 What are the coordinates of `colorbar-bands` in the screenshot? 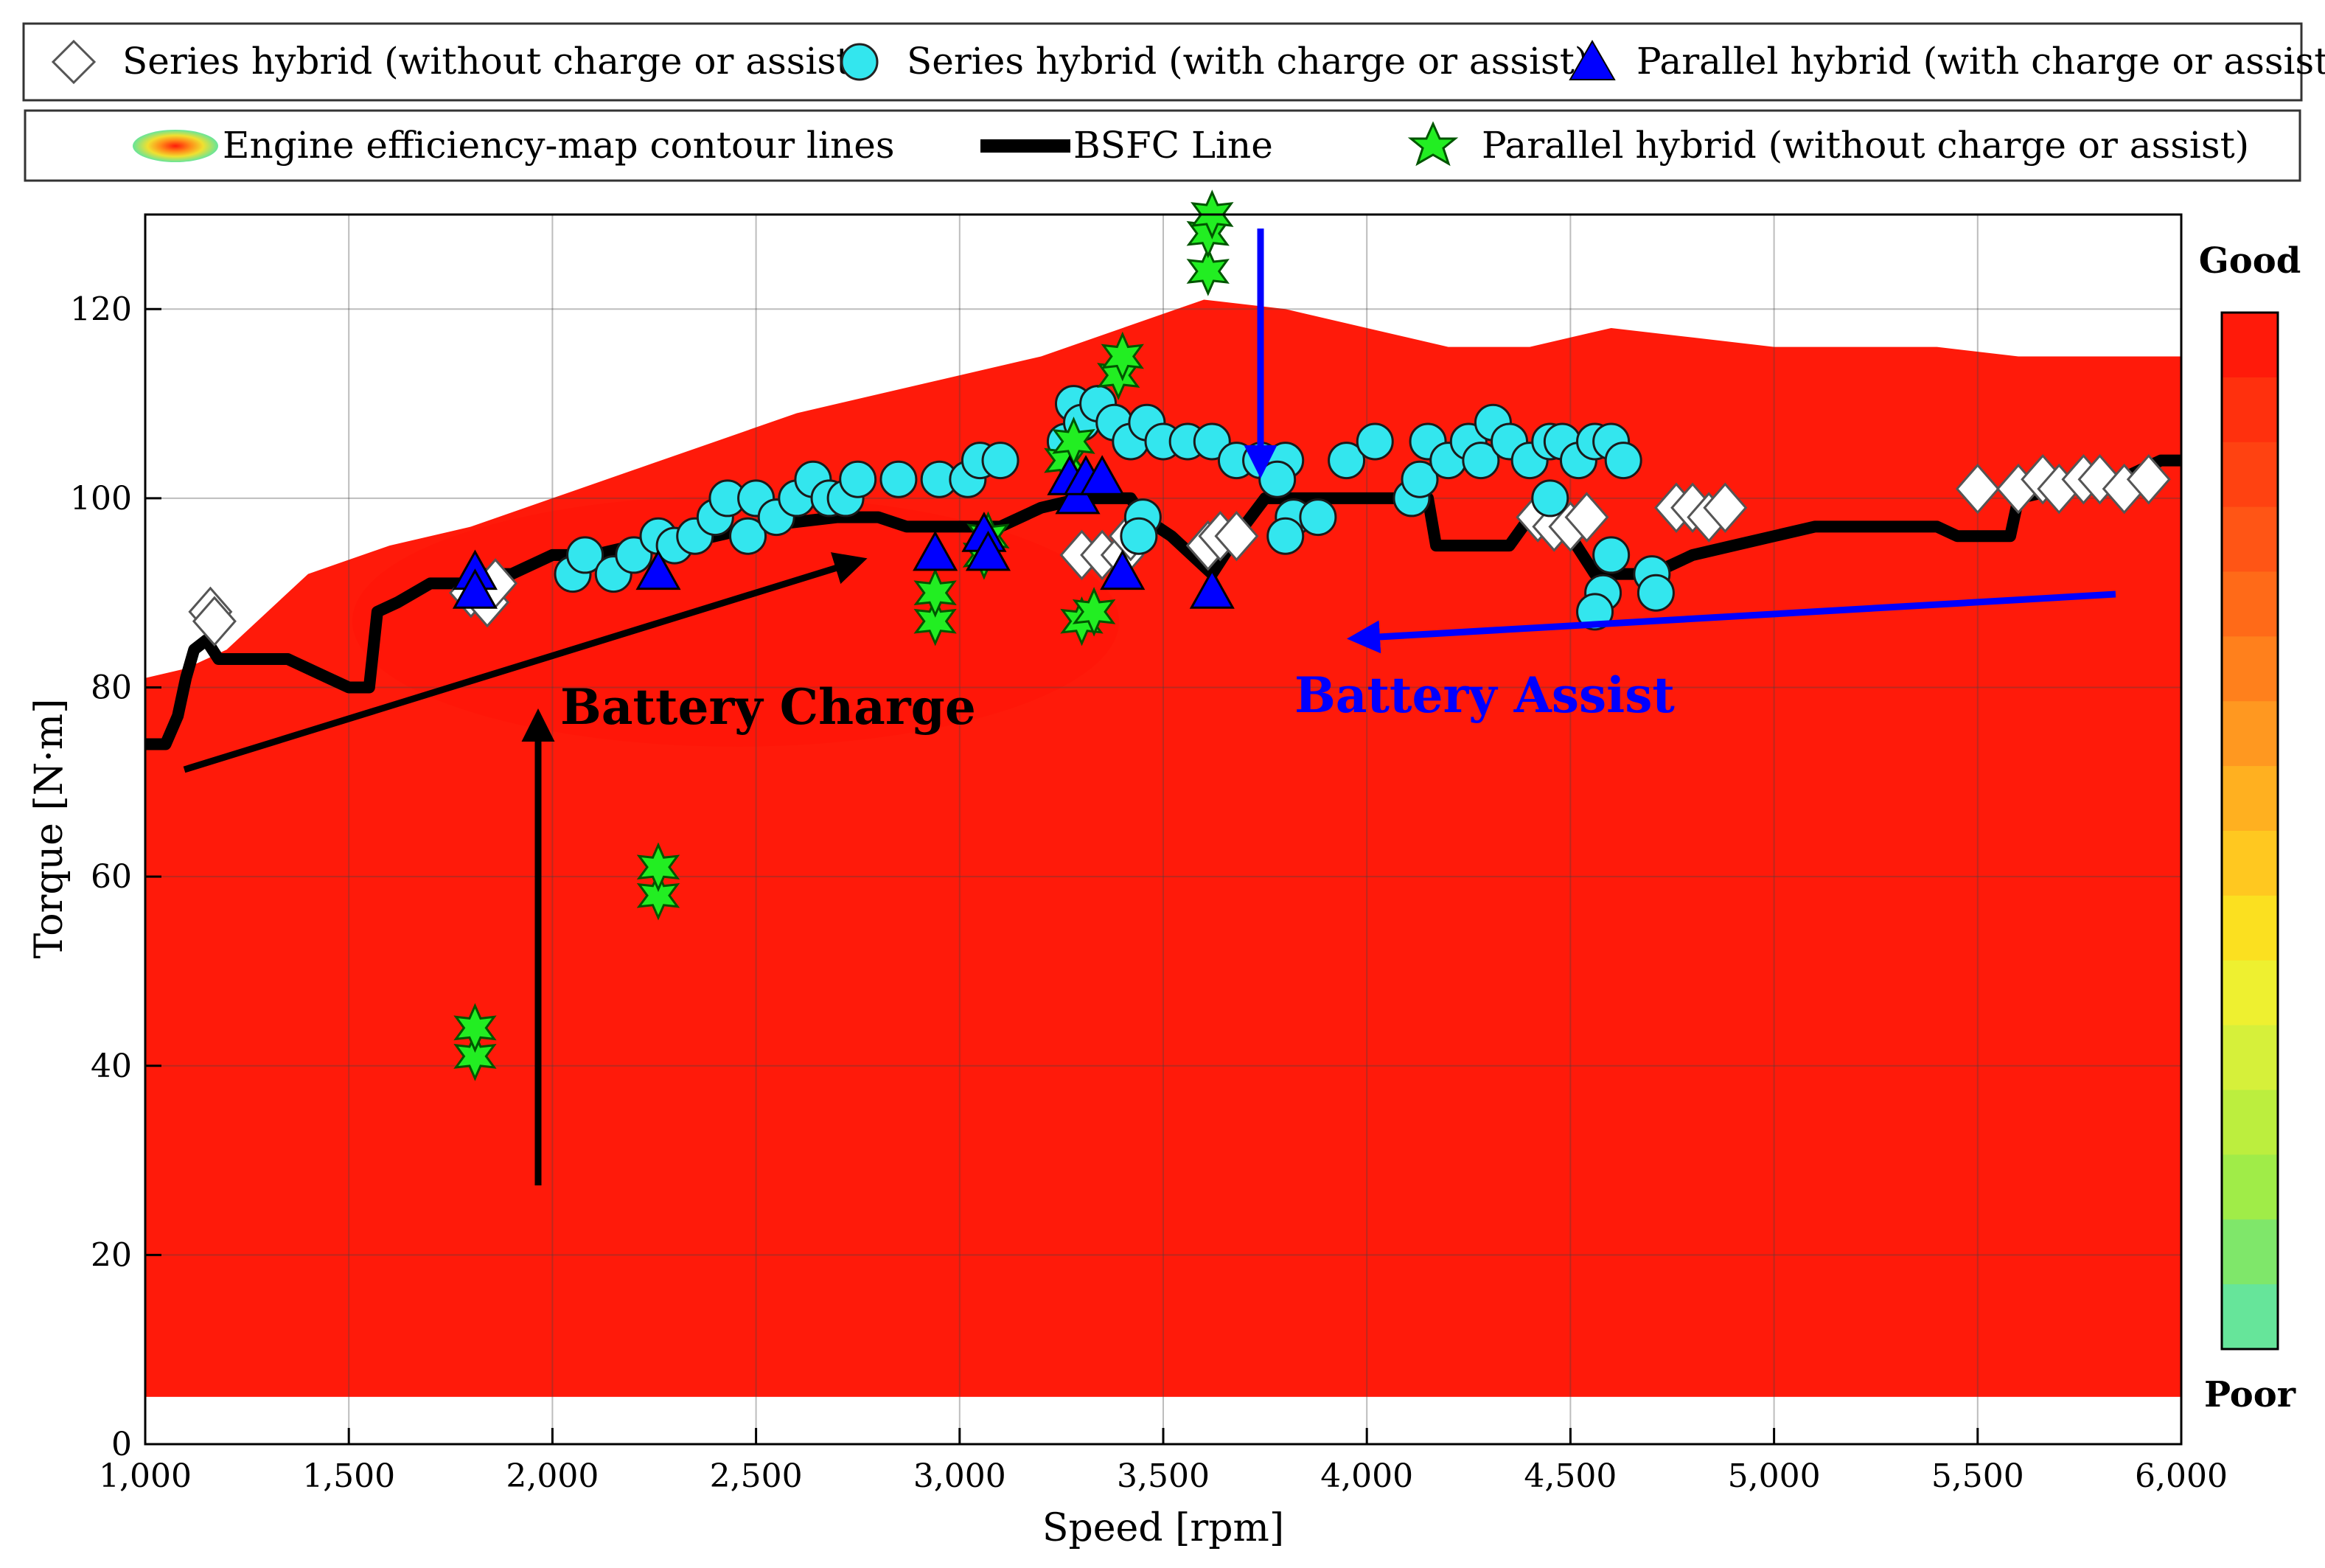 It's located at (2250, 831).